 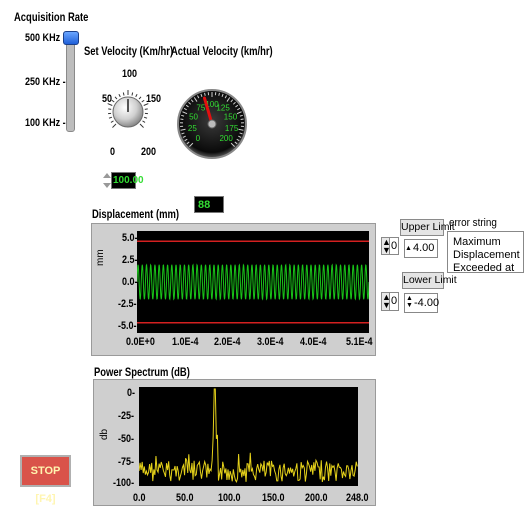 I want to click on displacement-ytick-neg5: -5.0-, so click(x=127, y=326).